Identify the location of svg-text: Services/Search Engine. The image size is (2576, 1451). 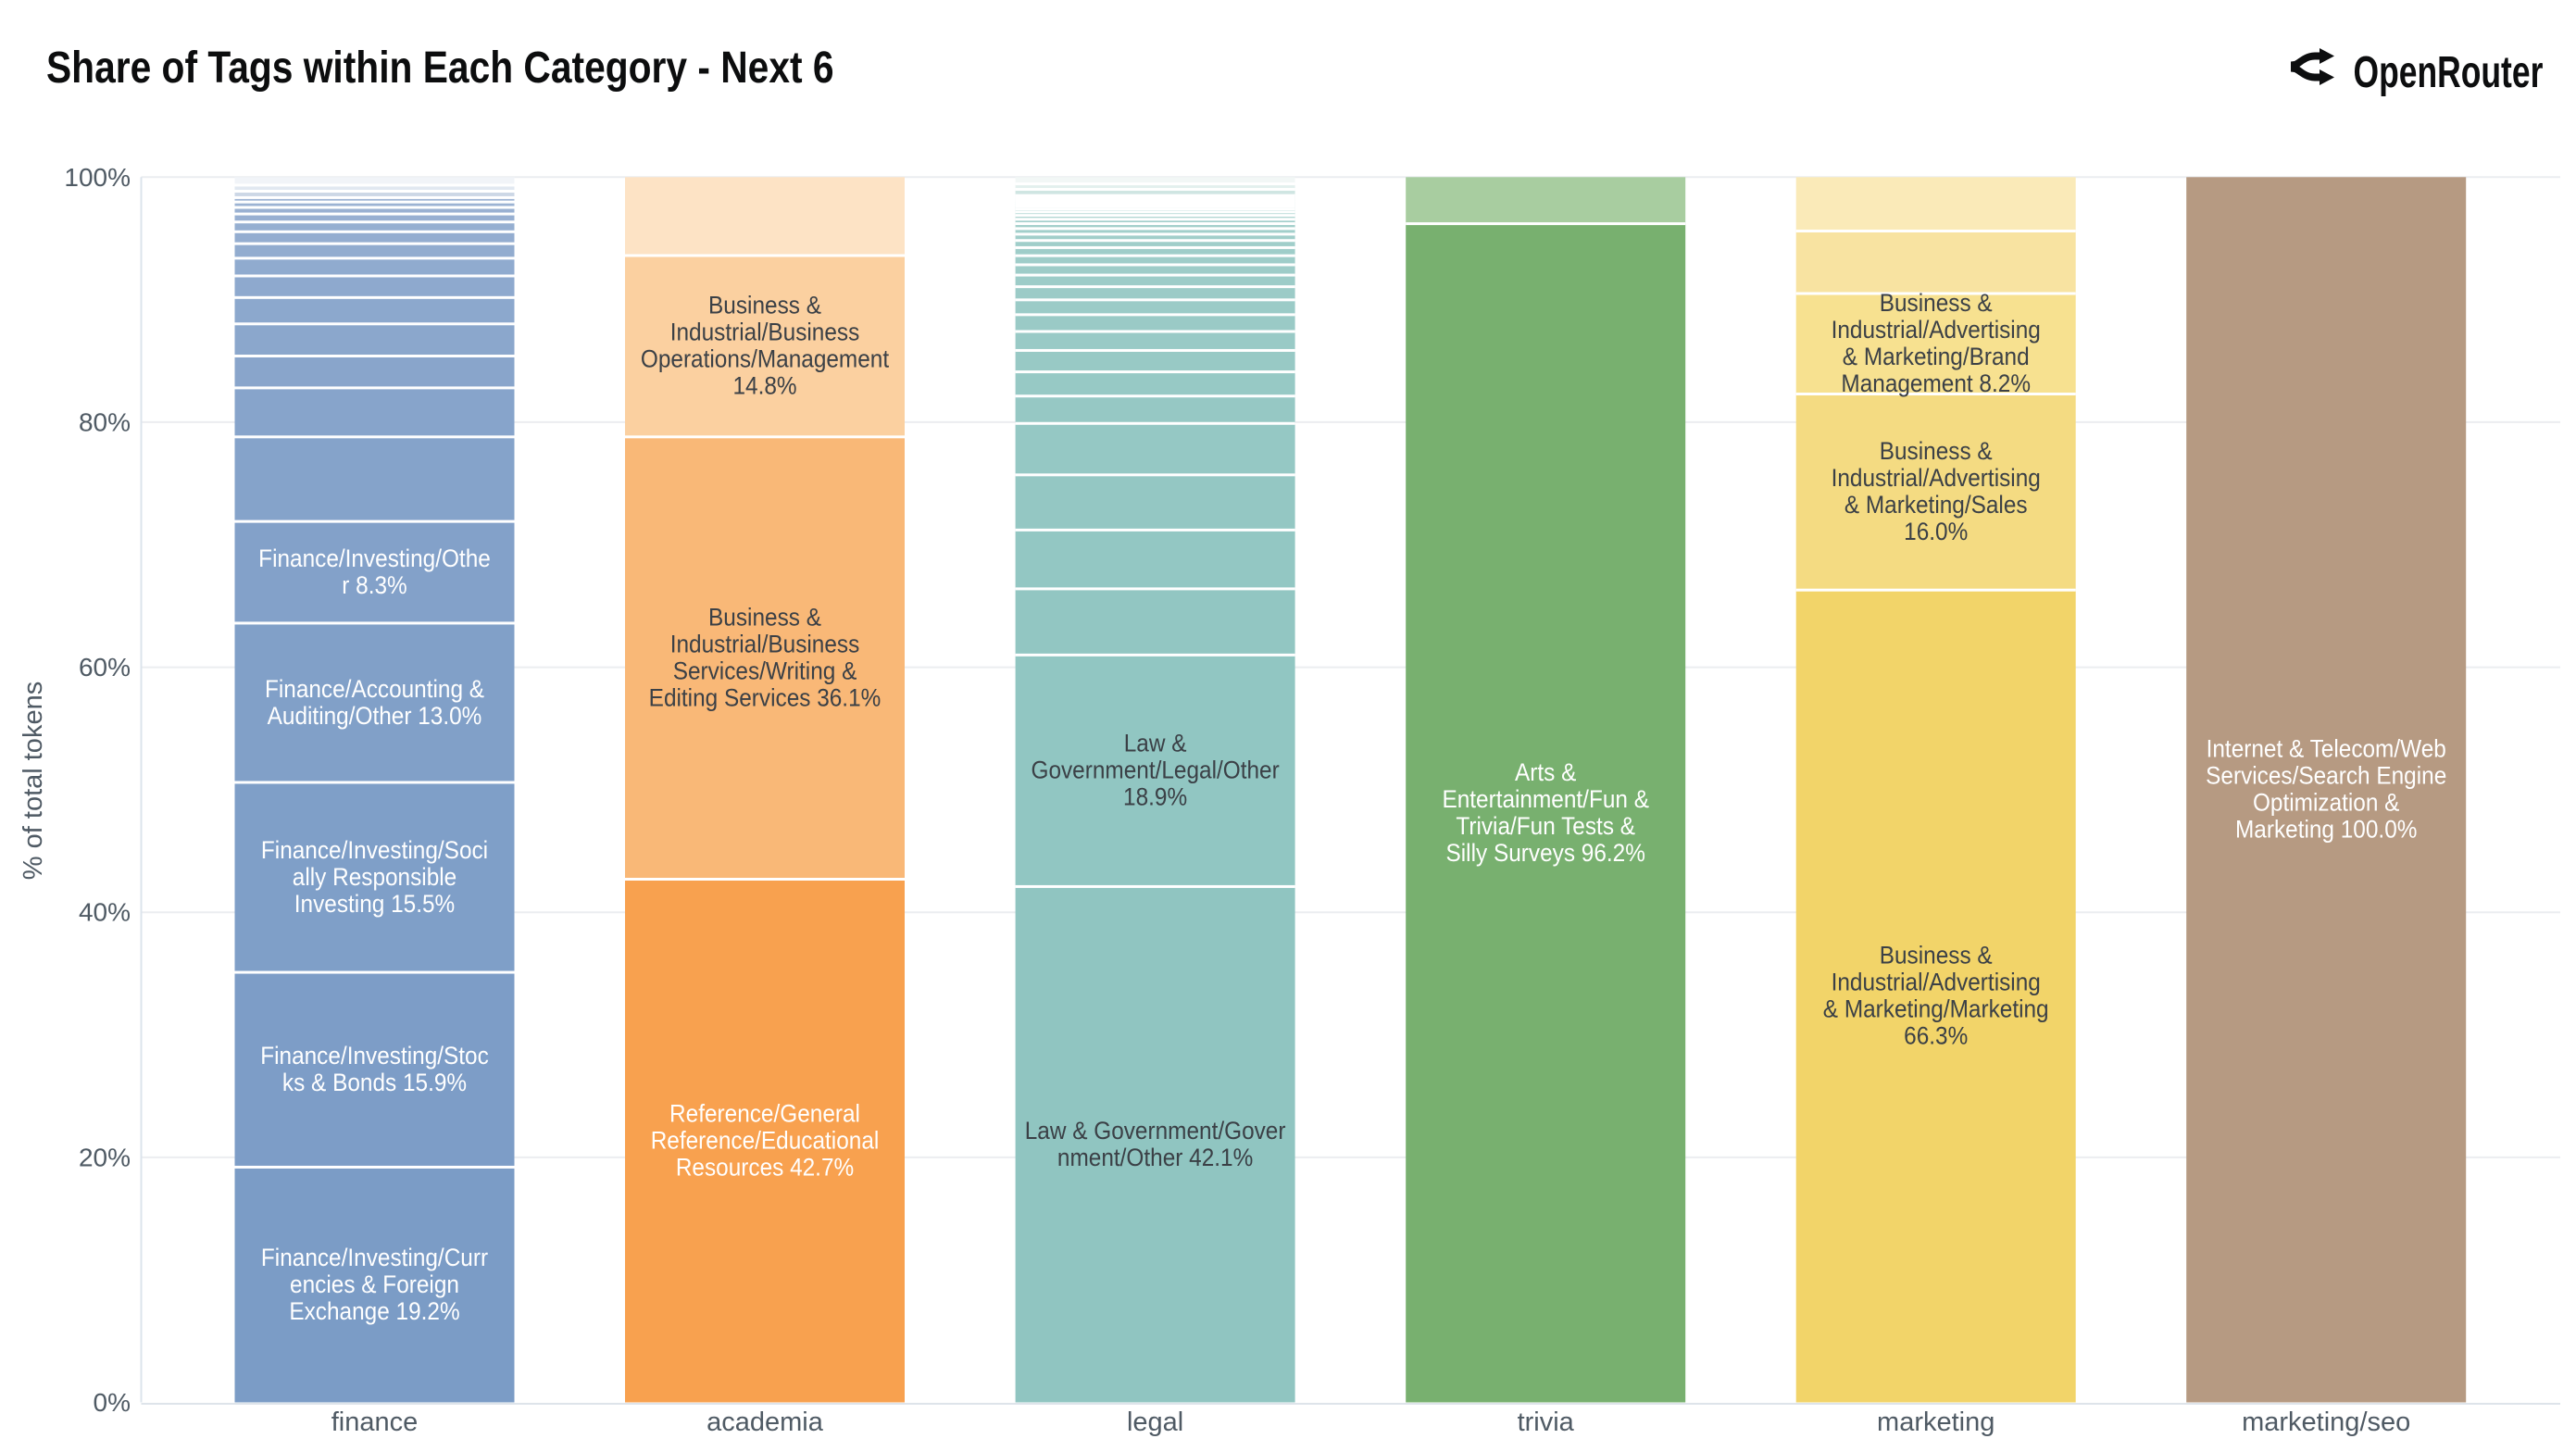
(2326, 776).